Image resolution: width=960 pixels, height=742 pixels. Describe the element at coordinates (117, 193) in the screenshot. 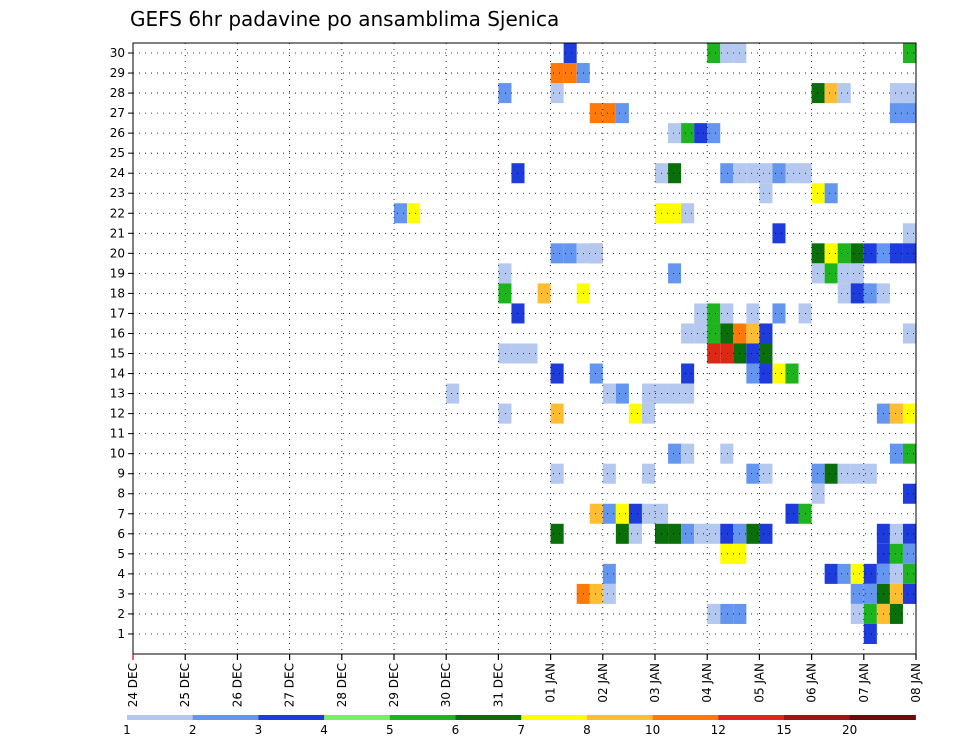

I see `y-tick-label: 23` at that location.